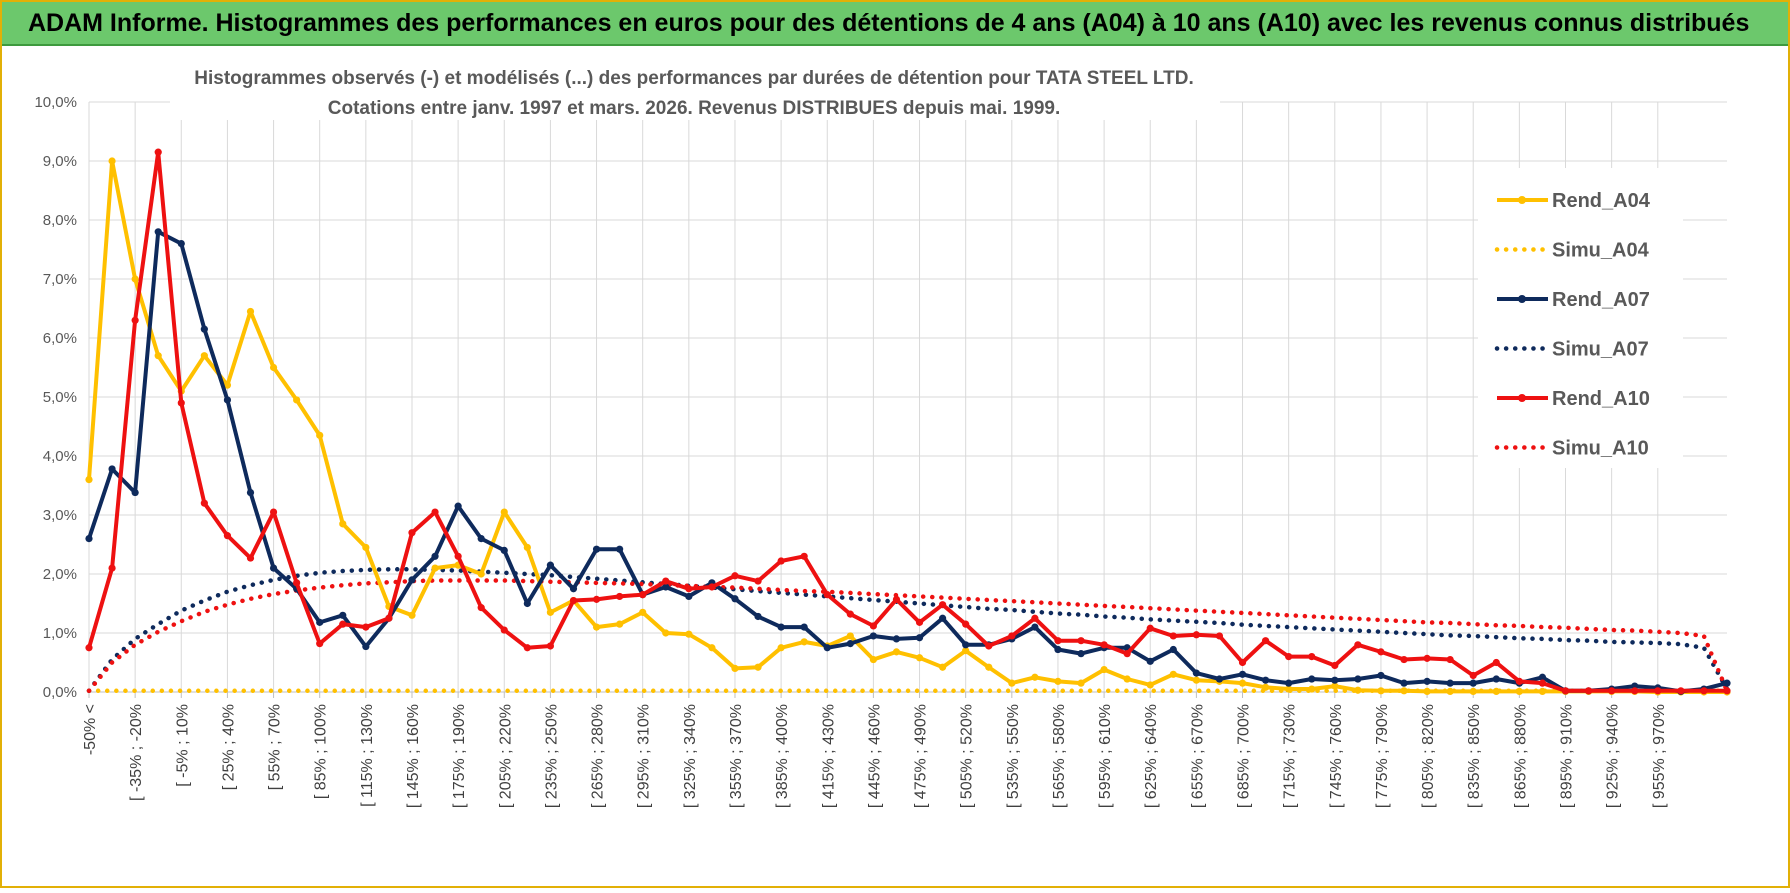 The width and height of the screenshot is (1790, 893). I want to click on legend-label-Rend_A10: Rend_A10, so click(1601, 399).